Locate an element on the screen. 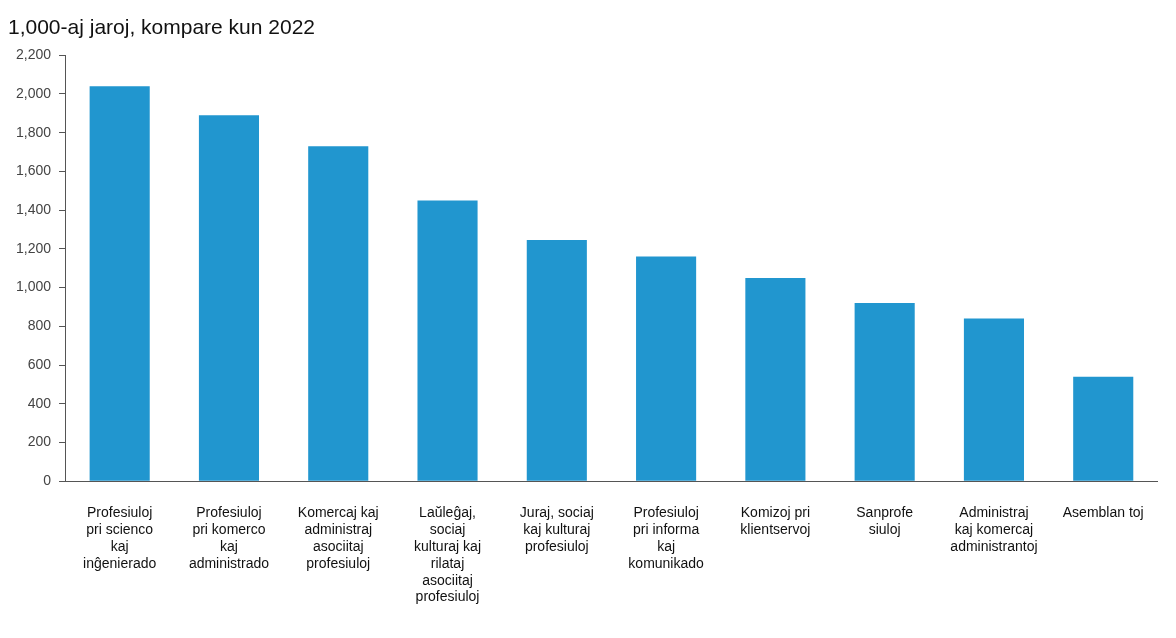 The height and width of the screenshot is (638, 1176). x-tick-label: Komercaj kaj administraj asociitaj profesiuloj is located at coordinates (338, 537).